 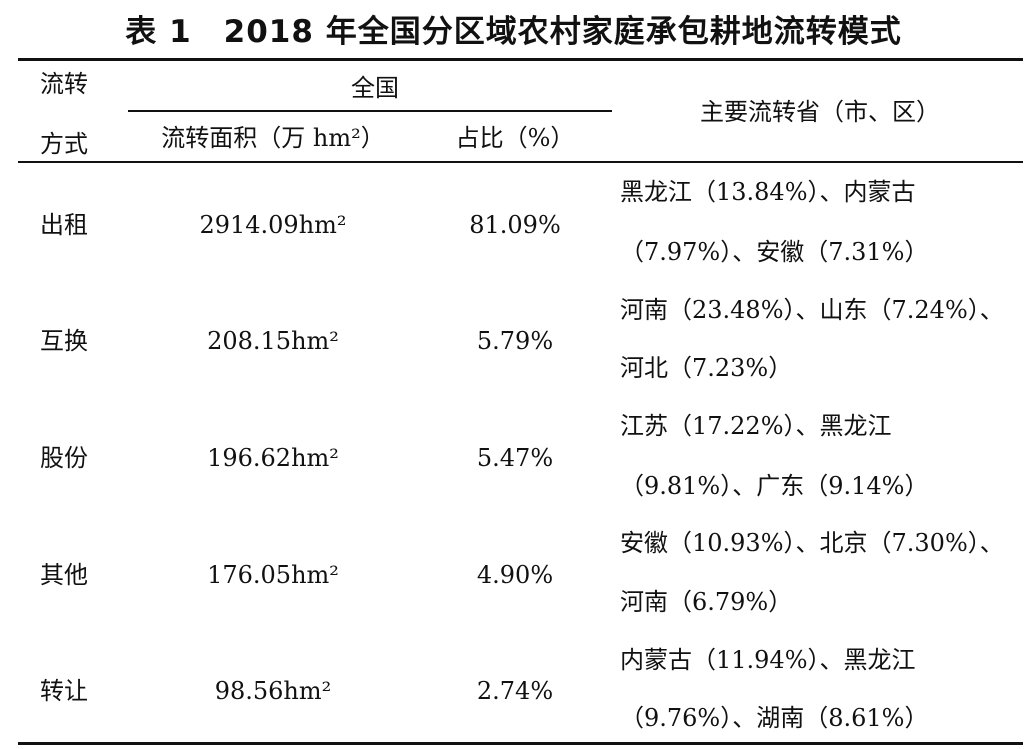 What do you see at coordinates (706, 602) in the screenshot?
I see `row-provinces-line2: 河南（6.79%）` at bounding box center [706, 602].